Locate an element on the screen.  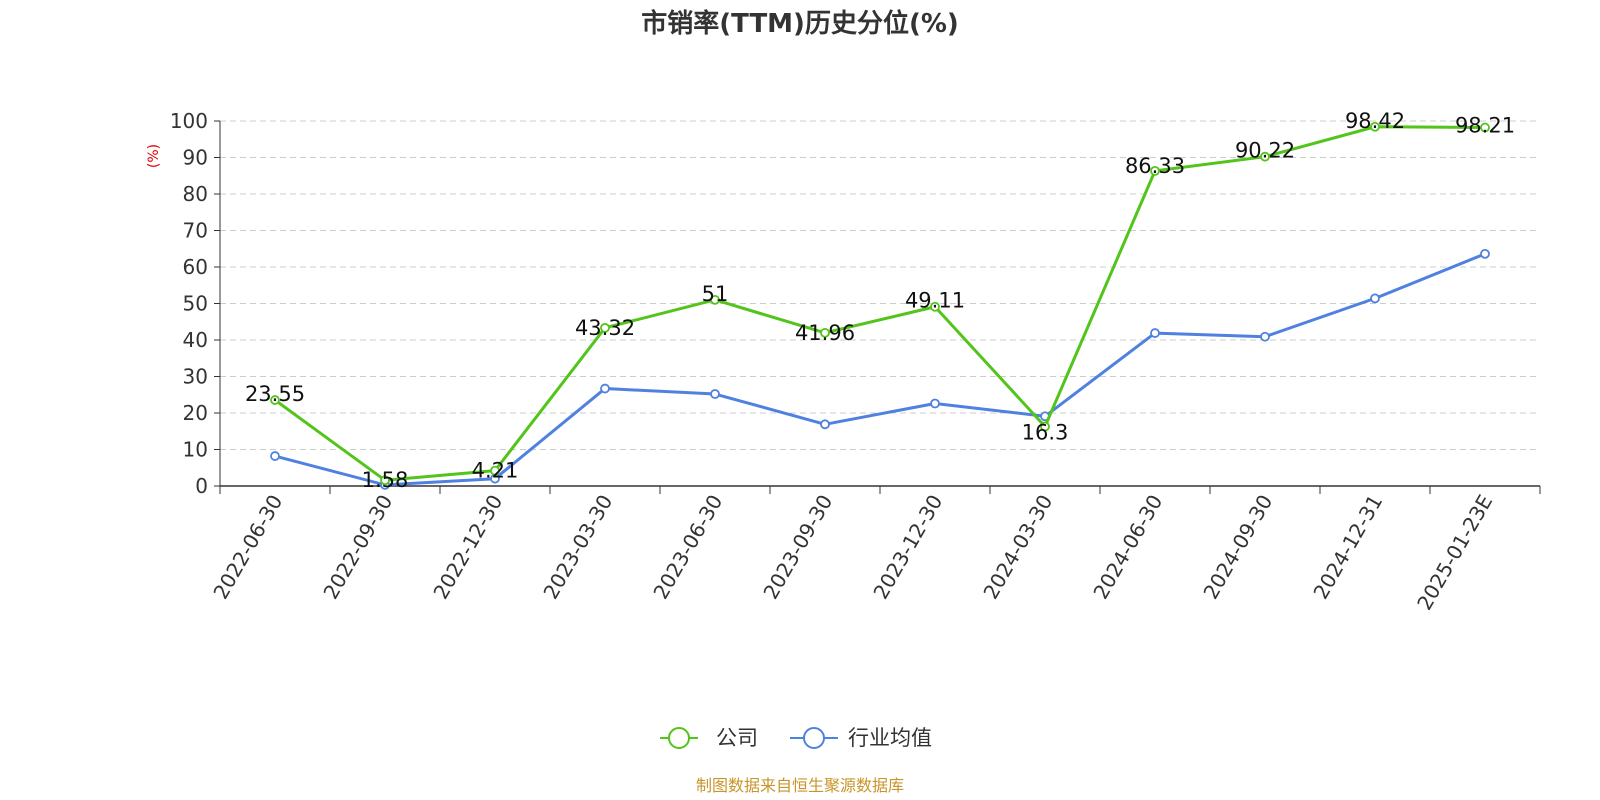
legend-item-industry-average: 行业均值 is located at coordinates (861, 738).